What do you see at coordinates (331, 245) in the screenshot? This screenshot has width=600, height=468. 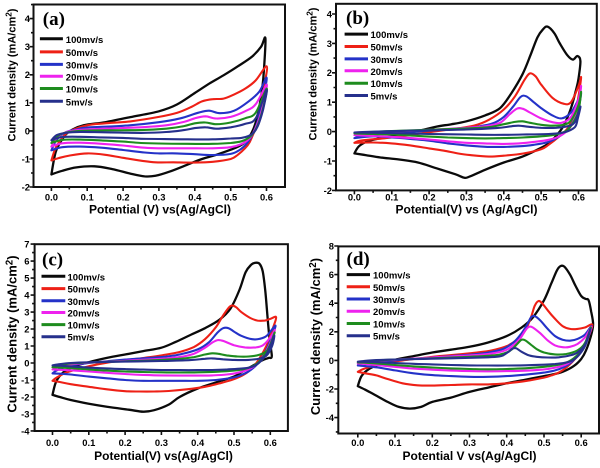 I see `svg-text: 8` at bounding box center [331, 245].